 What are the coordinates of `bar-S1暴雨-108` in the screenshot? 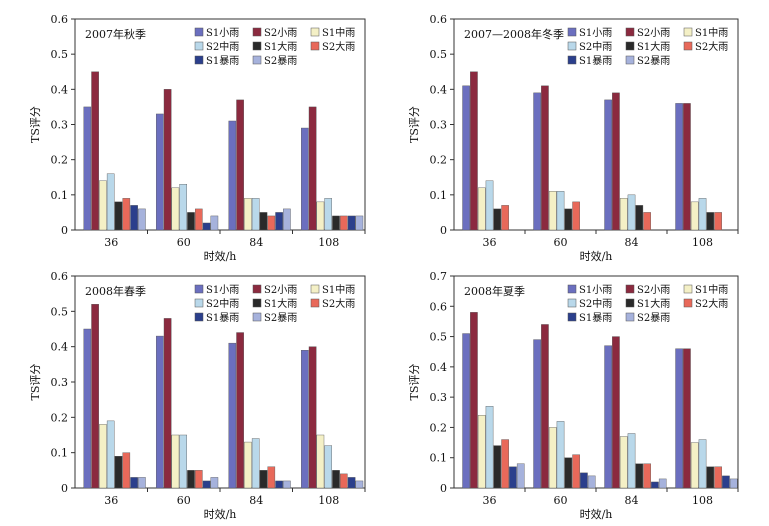 It's located at (726, 482).